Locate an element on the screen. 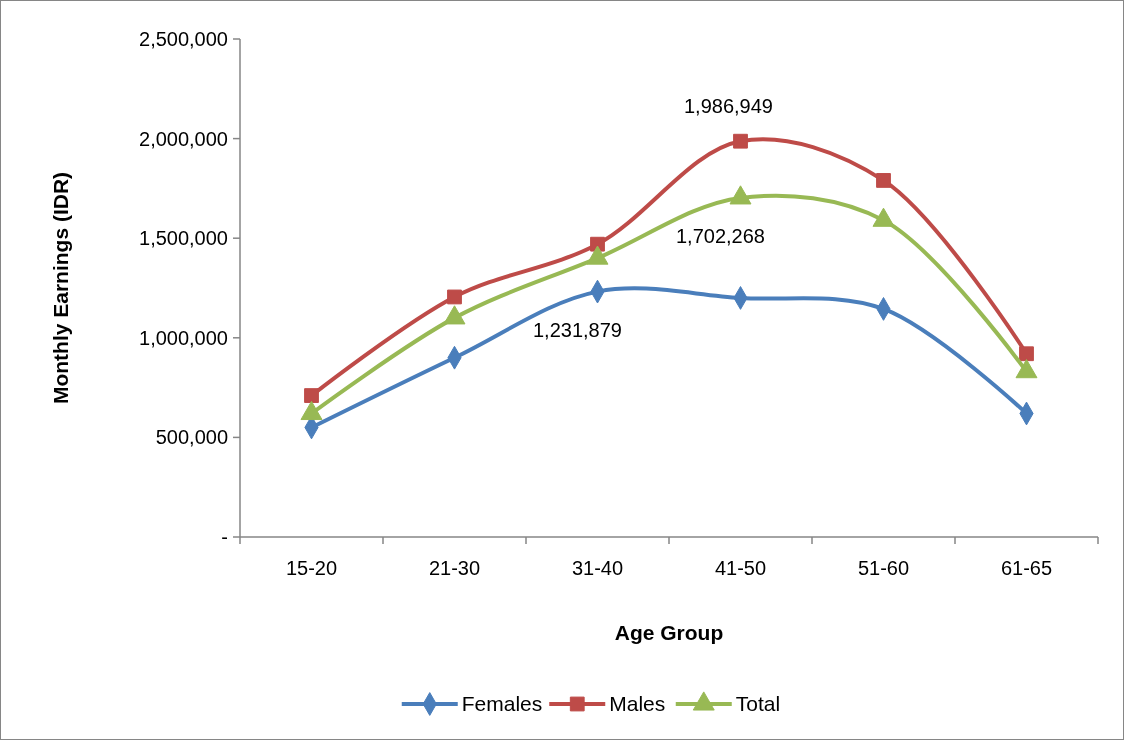  y-tick-label: - is located at coordinates (224, 537).